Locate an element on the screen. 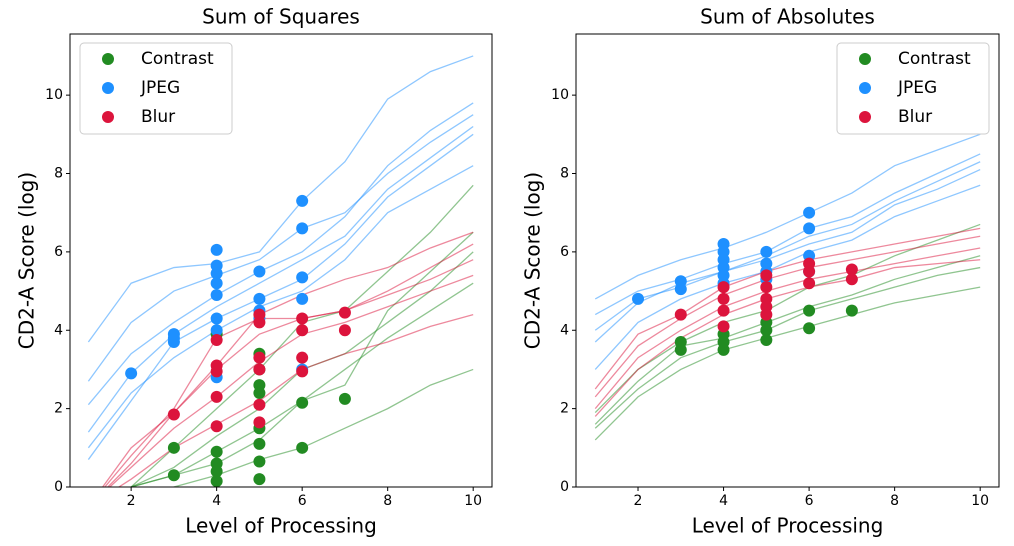 This screenshot has height=546, width=1014. y-tick-label: 2 is located at coordinates (58, 409).